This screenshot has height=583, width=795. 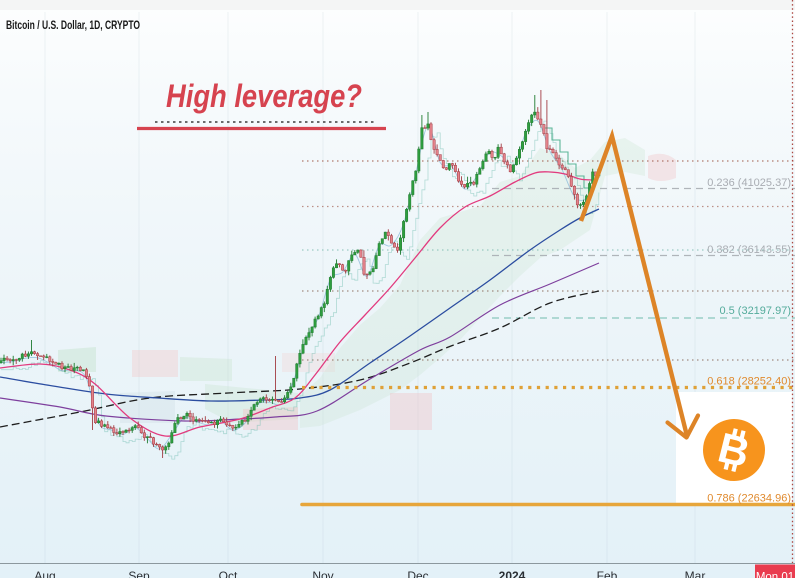 What do you see at coordinates (73, 26) in the screenshot?
I see `svg-text:Bitcoin / U.S. Dollar, 1D, CRY: Bitcoin / U.S. Dollar, 1D, CRYPTO` at bounding box center [73, 26].